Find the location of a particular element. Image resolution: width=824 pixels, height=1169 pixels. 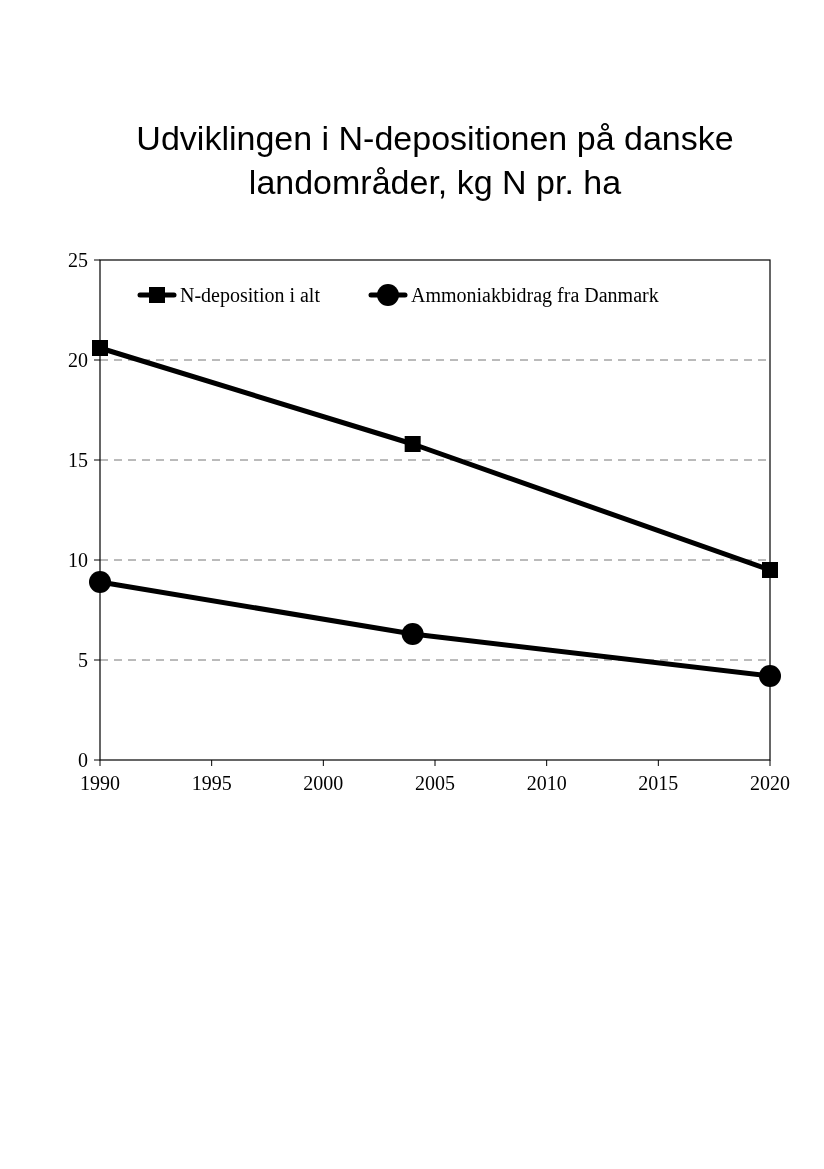

x-tick-label: 1995 is located at coordinates (211, 783).